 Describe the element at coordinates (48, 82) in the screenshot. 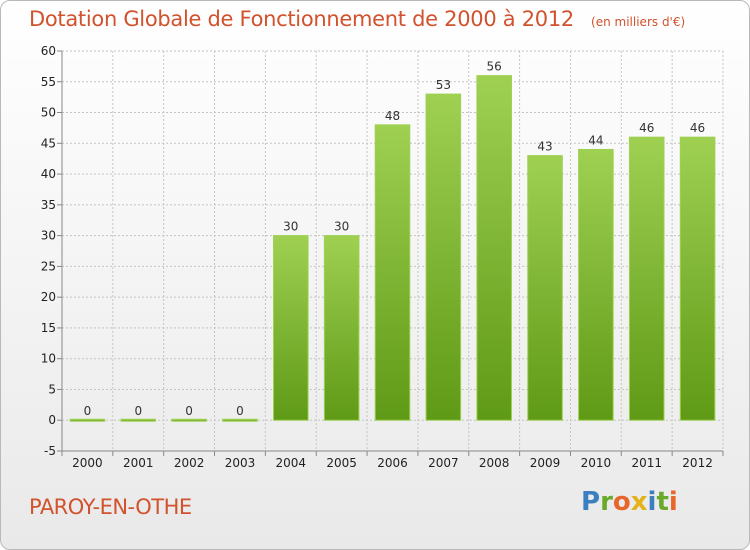

I see `y-tick-label: 55` at that location.